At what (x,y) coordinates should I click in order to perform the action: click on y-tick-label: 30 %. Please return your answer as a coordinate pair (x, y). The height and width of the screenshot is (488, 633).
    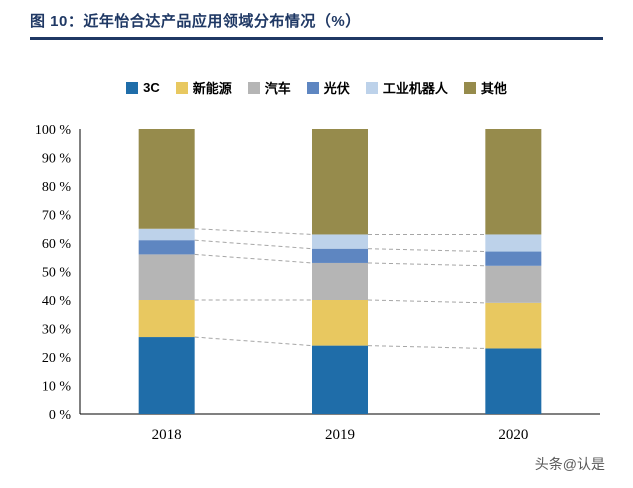
    Looking at the image, I should click on (57, 330).